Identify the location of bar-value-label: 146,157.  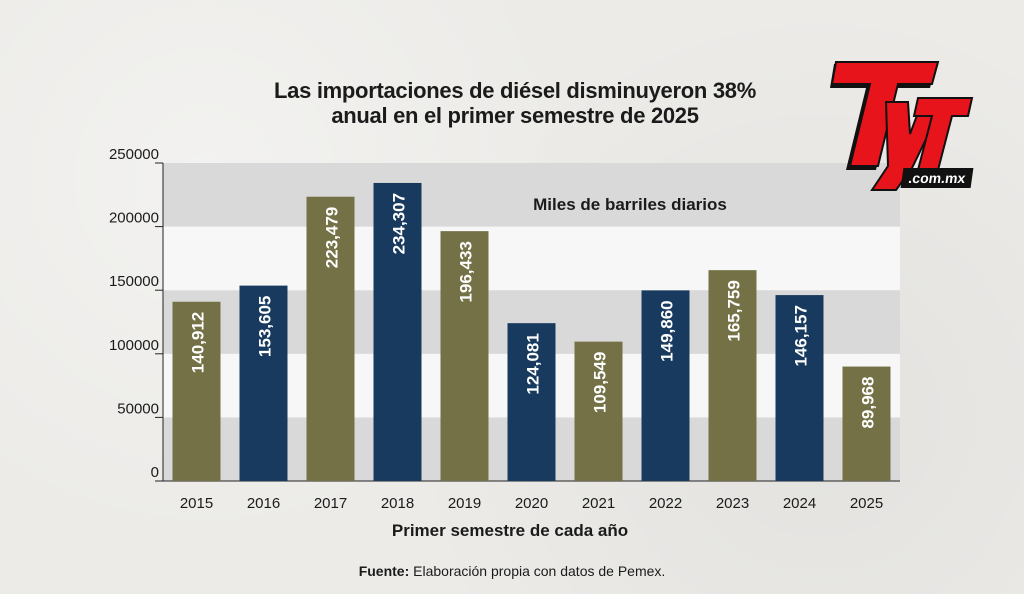
(801, 335).